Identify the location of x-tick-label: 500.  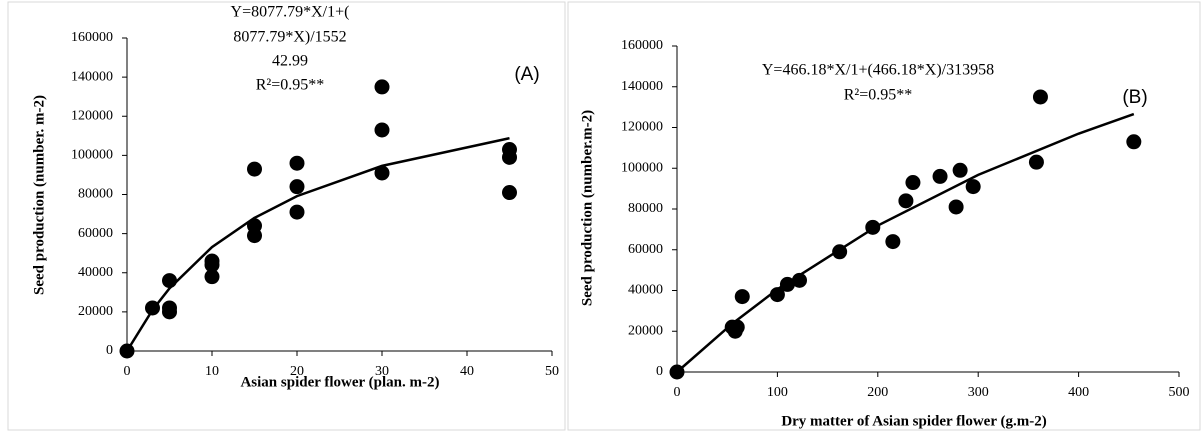
(1179, 392).